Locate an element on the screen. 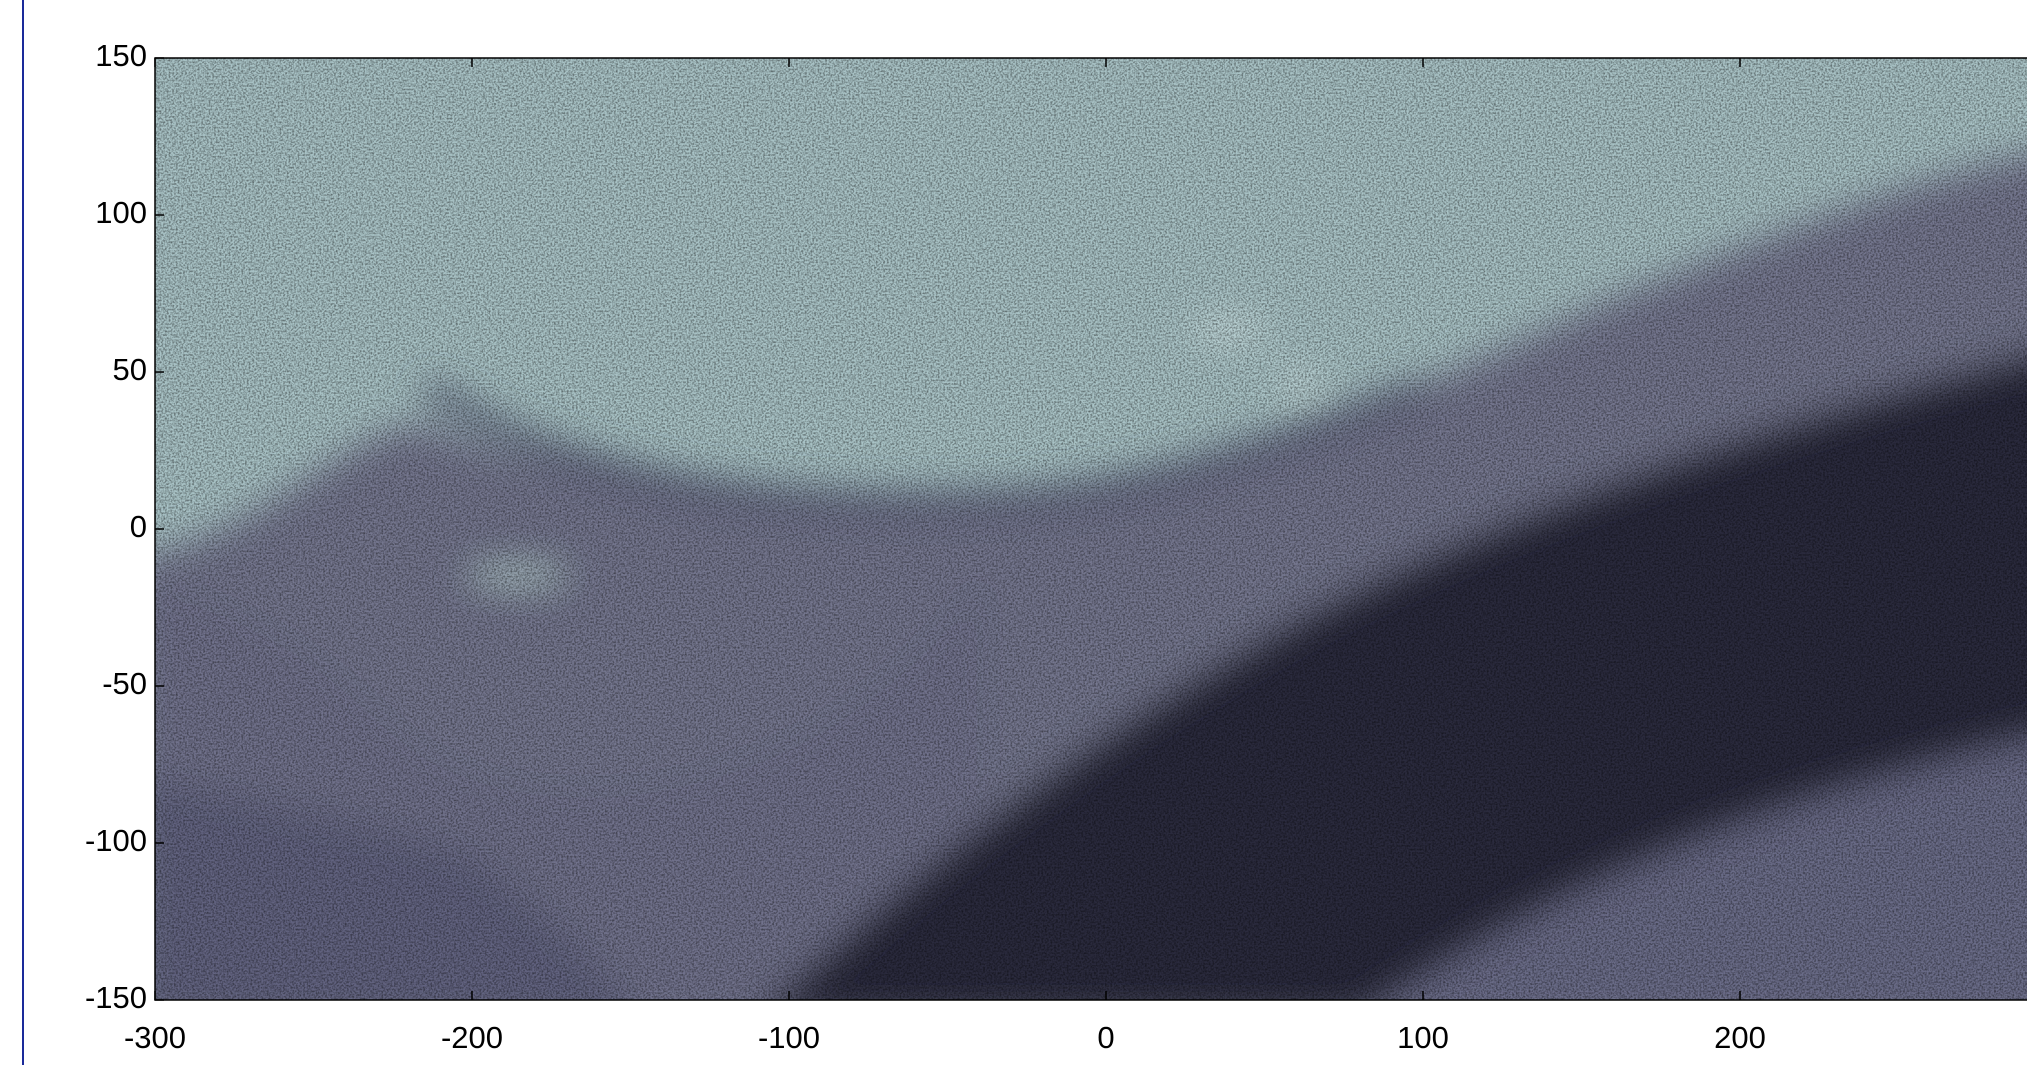  y-tick-label: 100 is located at coordinates (121, 212).